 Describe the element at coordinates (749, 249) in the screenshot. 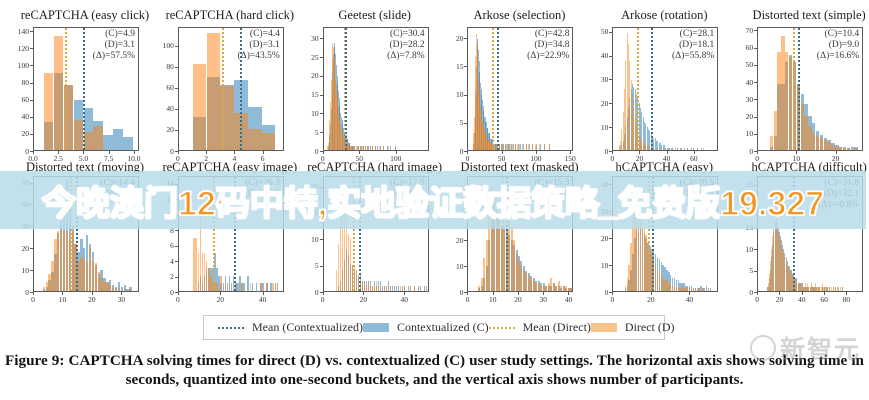

I see `y-tick-label: 10` at that location.